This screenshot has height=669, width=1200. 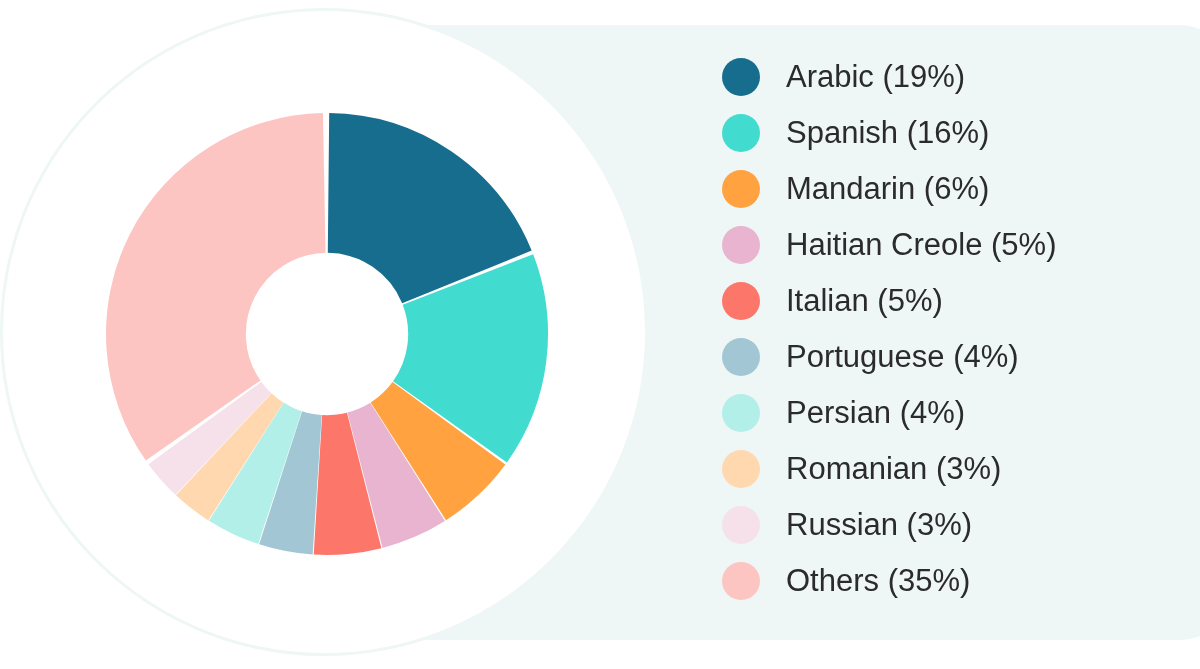 What do you see at coordinates (902, 357) in the screenshot?
I see `legend-label: Portuguese (4%)` at bounding box center [902, 357].